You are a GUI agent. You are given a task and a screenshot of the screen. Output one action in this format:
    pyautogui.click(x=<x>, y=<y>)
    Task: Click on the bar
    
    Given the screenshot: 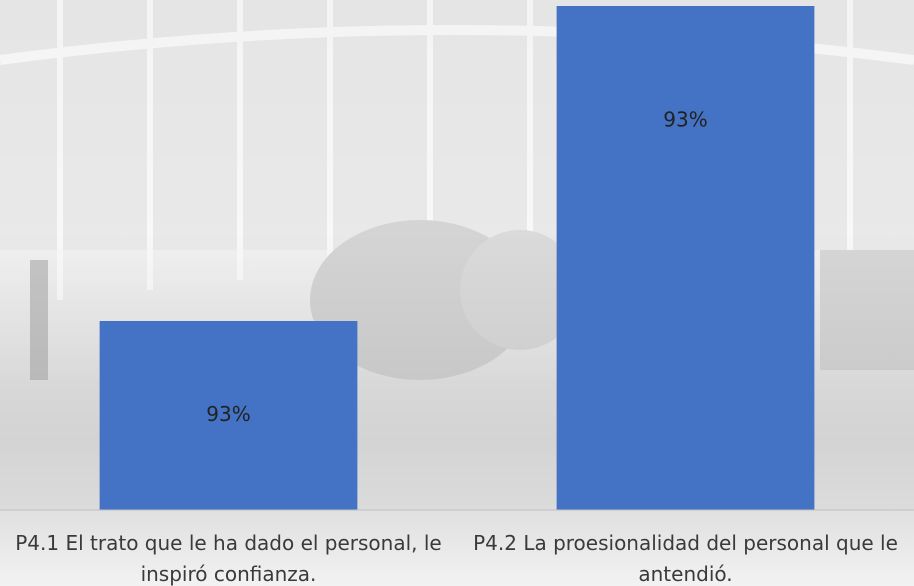 What is the action you would take?
    pyautogui.click(x=228, y=415)
    